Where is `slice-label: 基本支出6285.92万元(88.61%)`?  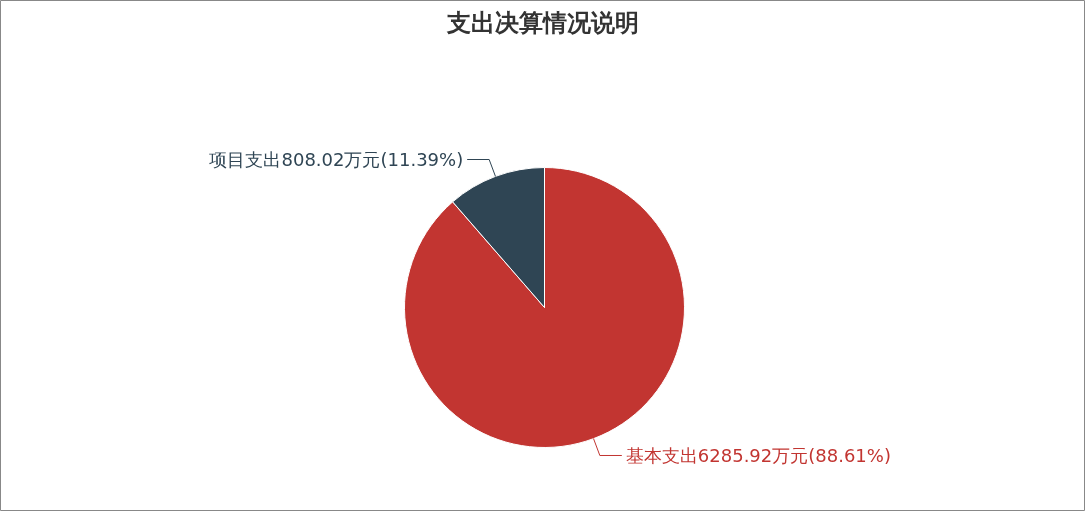
slice-label: 基本支出6285.92万元(88.61%) is located at coordinates (758, 455).